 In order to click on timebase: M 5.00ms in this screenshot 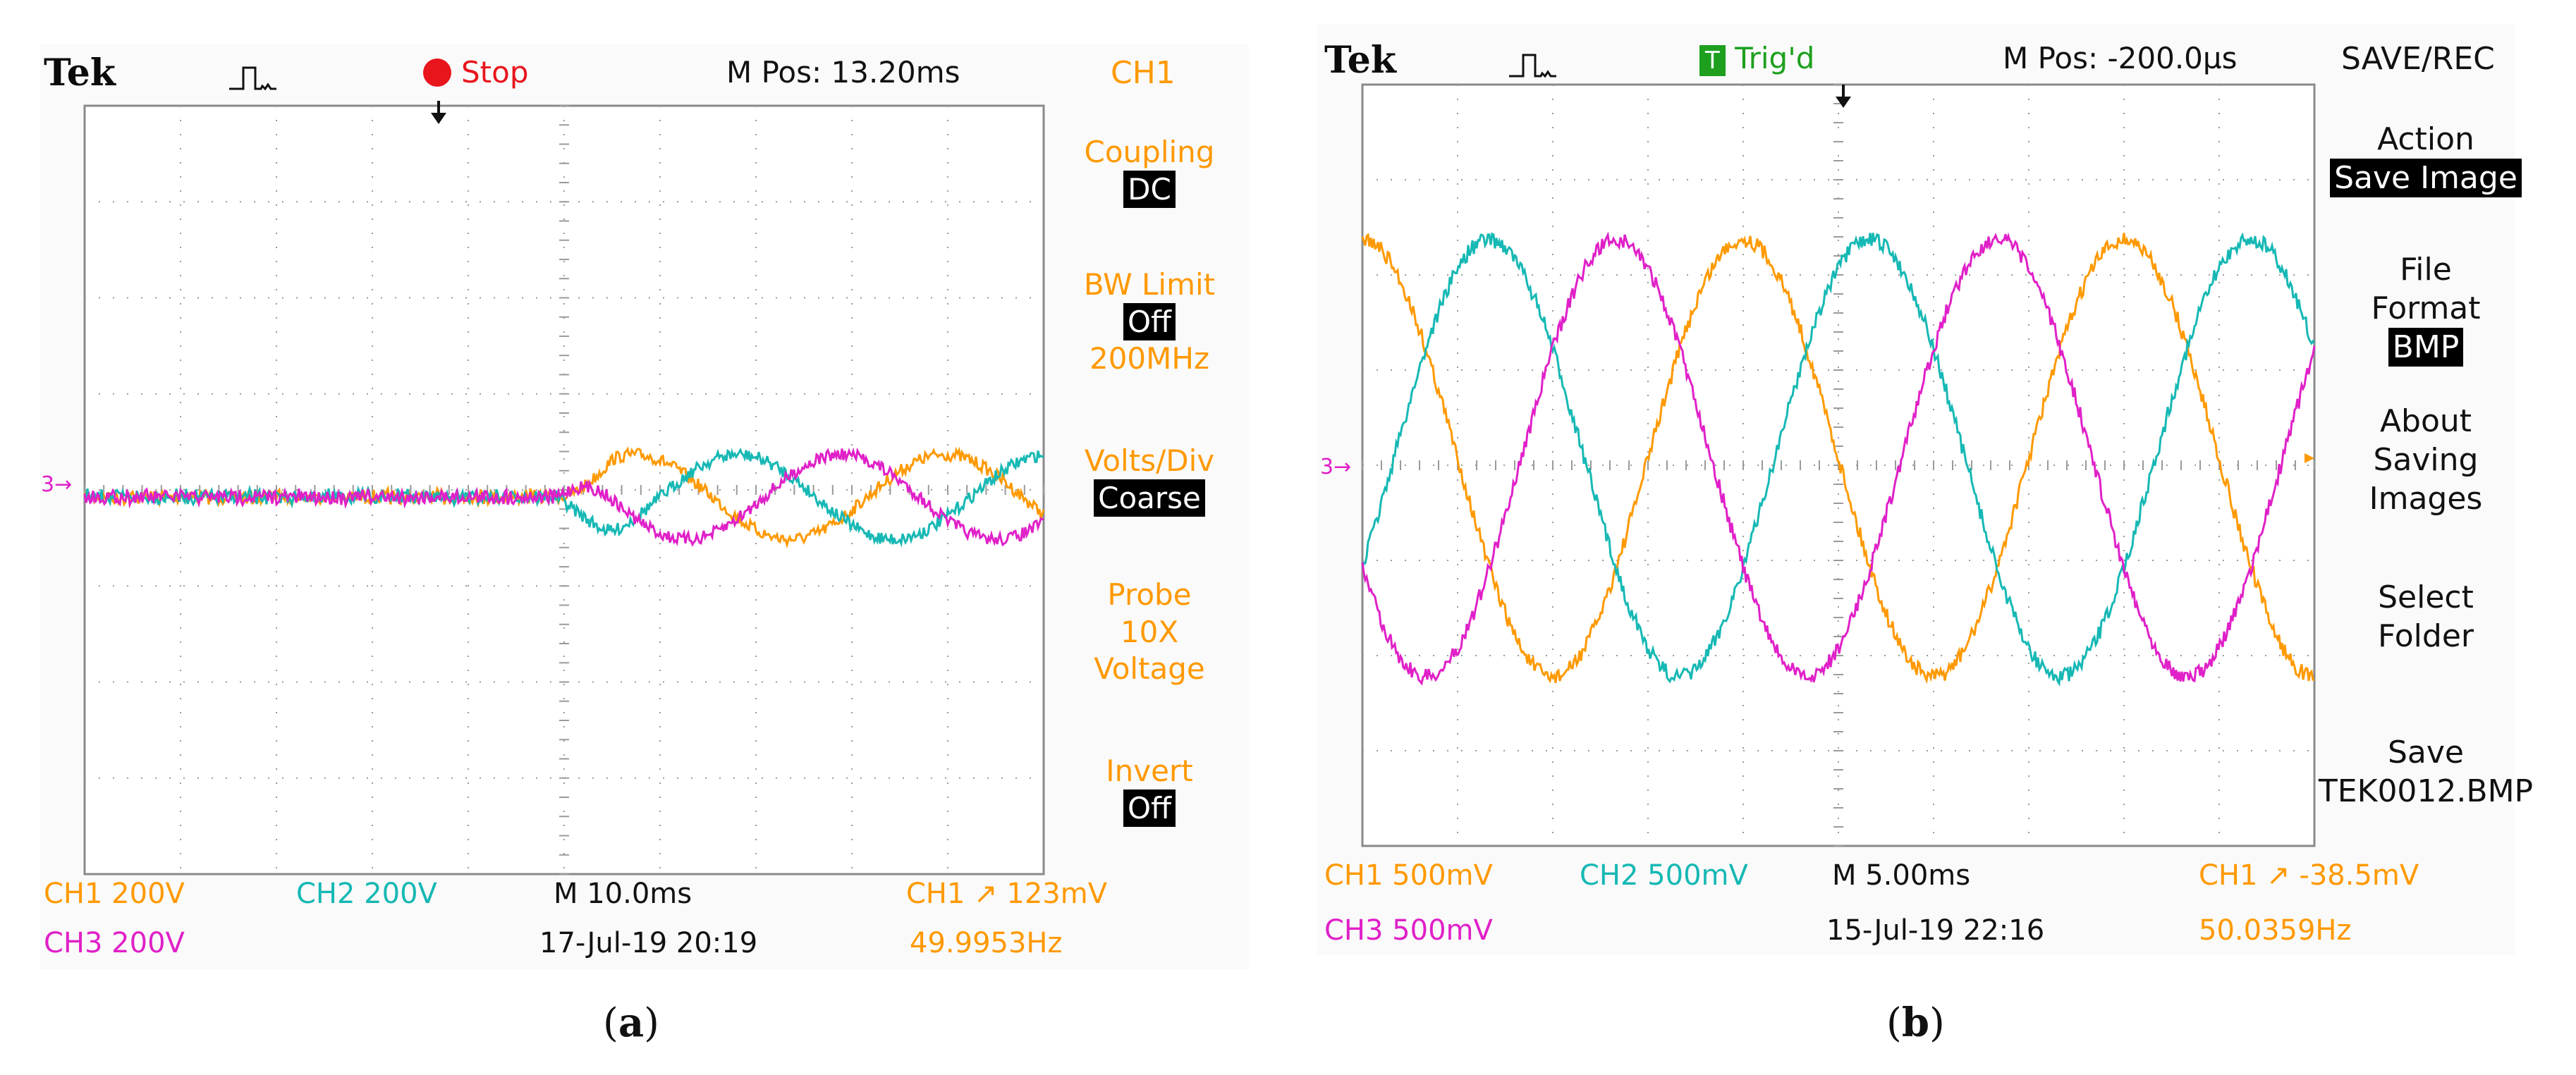, I will do `click(1902, 876)`.